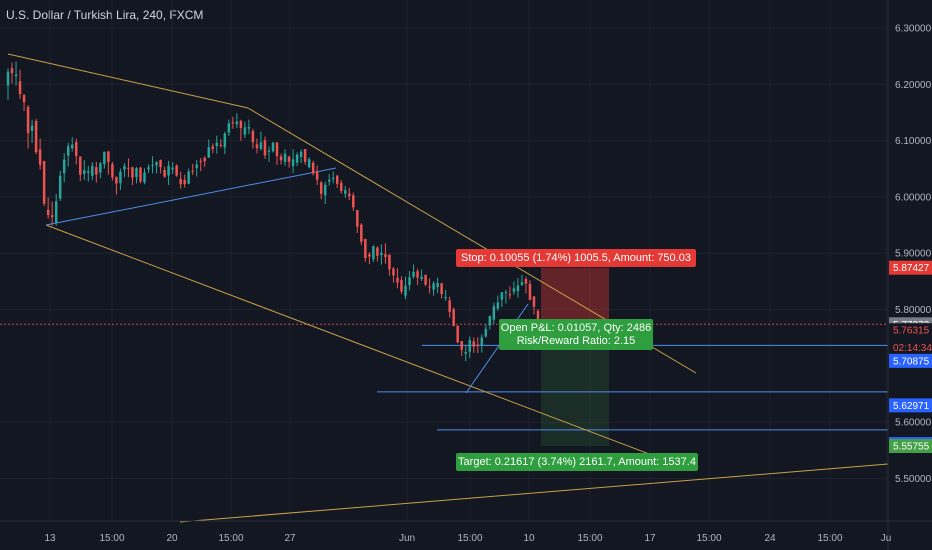 Image resolution: width=932 pixels, height=550 pixels. I want to click on y-tick-label: 6.30000, so click(913, 29).